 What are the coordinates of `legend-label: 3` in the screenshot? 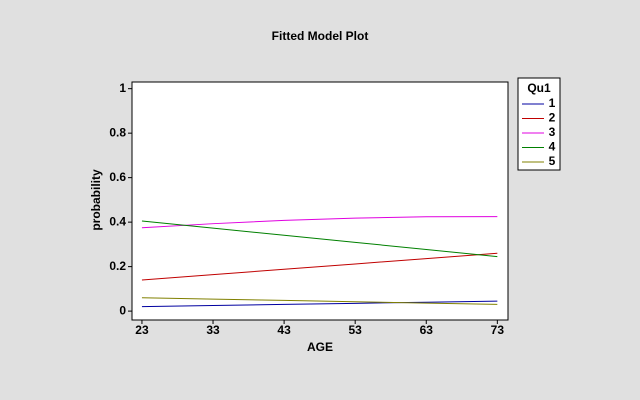 It's located at (552, 132).